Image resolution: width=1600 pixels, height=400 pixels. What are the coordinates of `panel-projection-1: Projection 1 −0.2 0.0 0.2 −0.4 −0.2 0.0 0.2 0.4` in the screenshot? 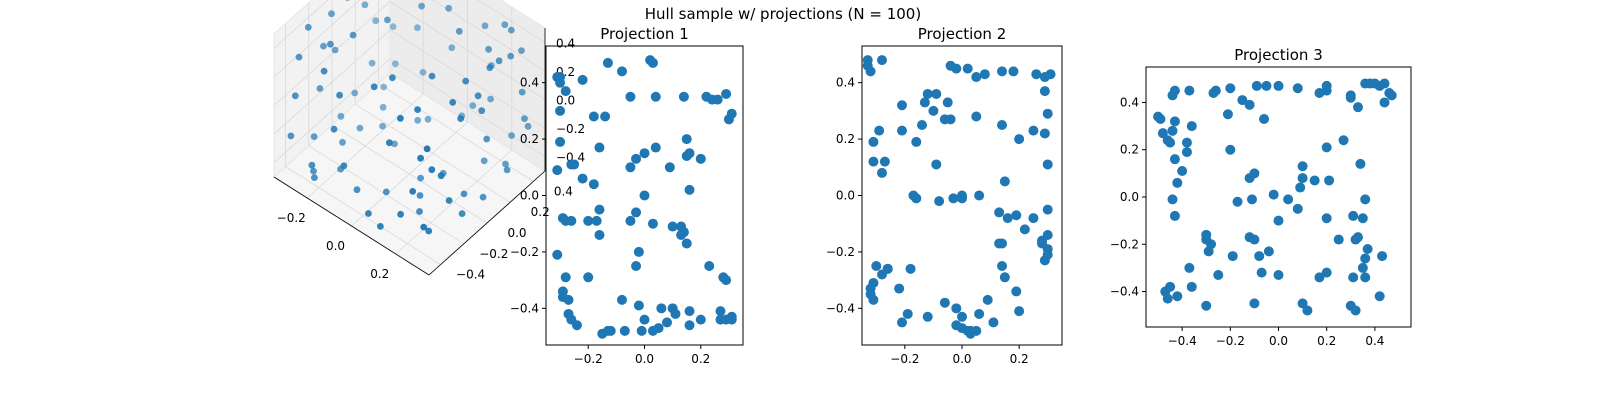 It's located at (627, 195).